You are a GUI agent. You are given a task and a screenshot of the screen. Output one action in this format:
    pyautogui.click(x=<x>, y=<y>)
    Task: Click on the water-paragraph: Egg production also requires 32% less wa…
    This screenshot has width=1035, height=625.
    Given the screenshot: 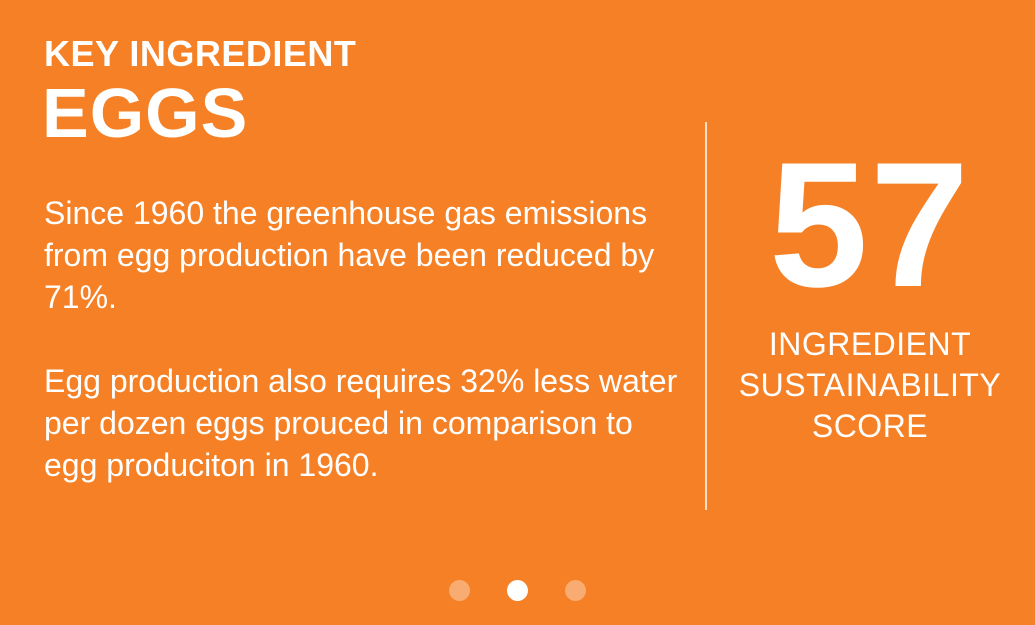 What is the action you would take?
    pyautogui.click(x=361, y=423)
    